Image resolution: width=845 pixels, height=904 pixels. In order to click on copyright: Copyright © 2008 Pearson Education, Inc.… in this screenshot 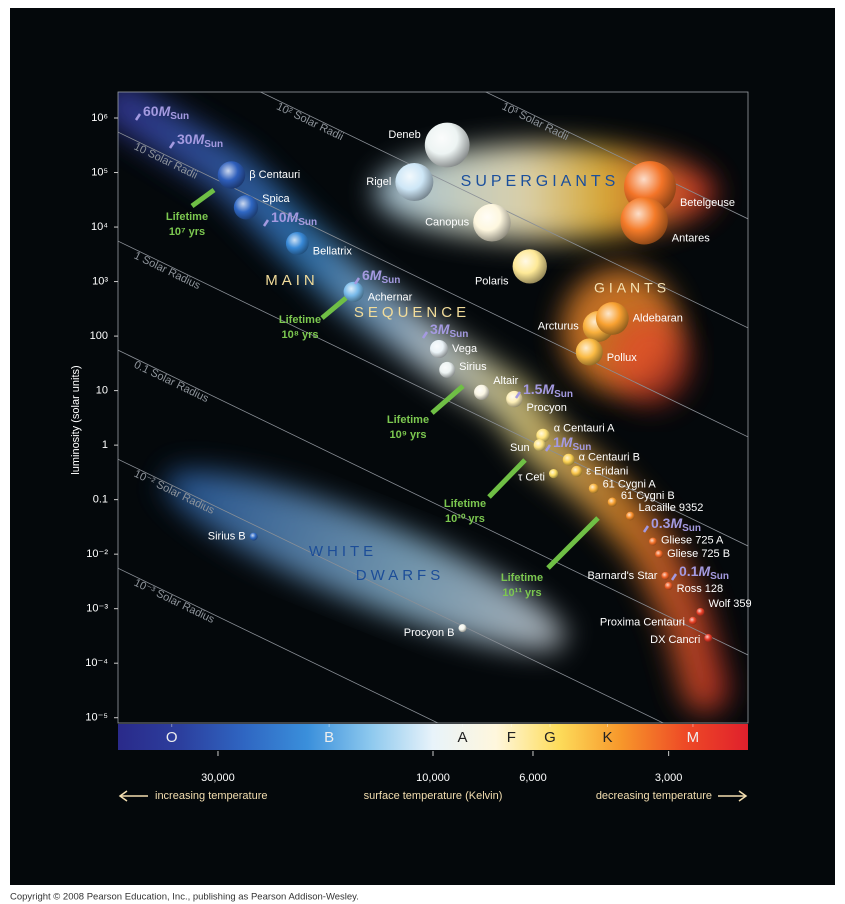, I will do `click(184, 897)`.